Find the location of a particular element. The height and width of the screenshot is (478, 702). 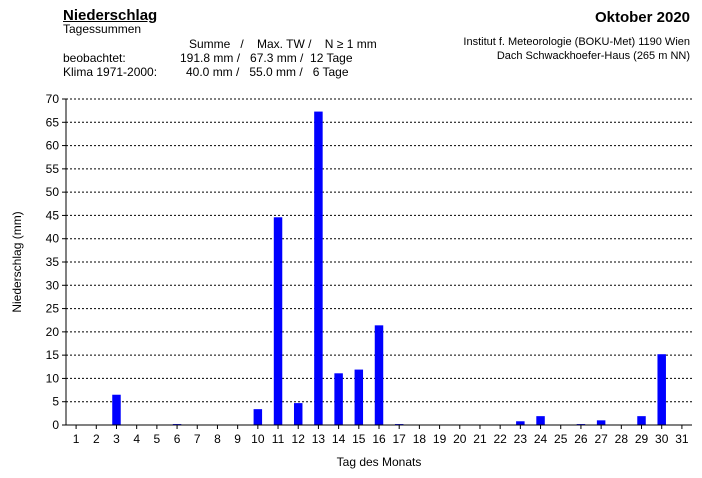

x-tick-label: 3 is located at coordinates (116, 439).